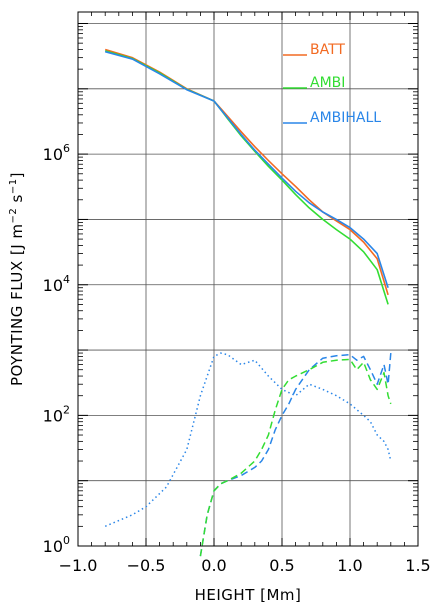  What do you see at coordinates (66, 279) in the screenshot?
I see `y-tick-exponent: 4` at bounding box center [66, 279].